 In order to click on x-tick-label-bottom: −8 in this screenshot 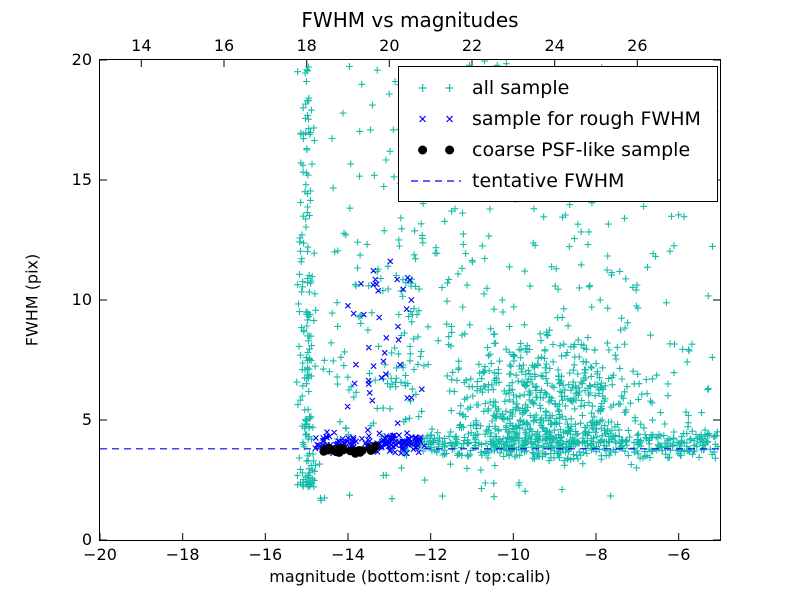, I will do `click(596, 554)`.